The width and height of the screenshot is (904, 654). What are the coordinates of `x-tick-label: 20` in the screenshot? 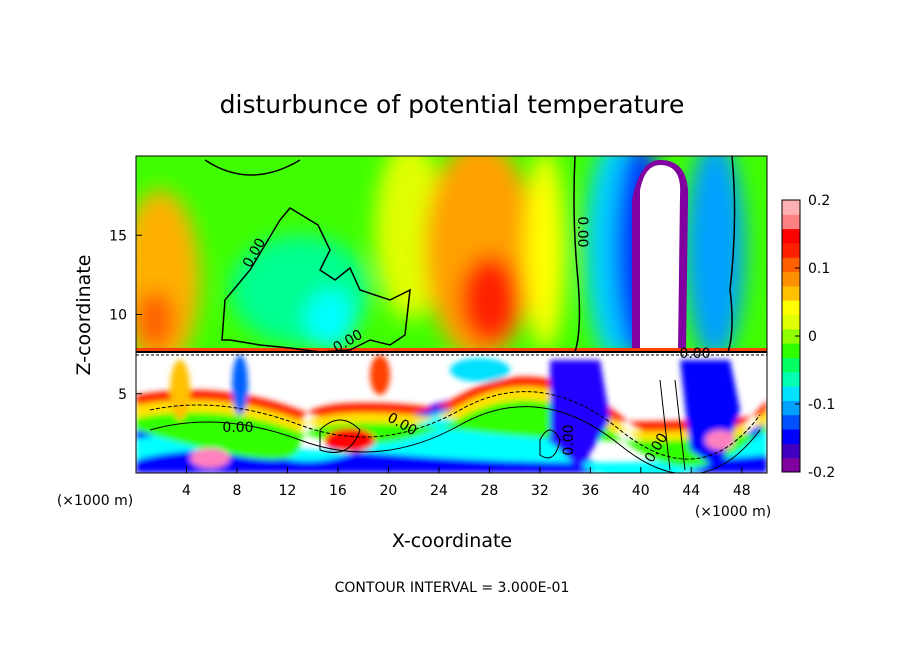 It's located at (388, 491).